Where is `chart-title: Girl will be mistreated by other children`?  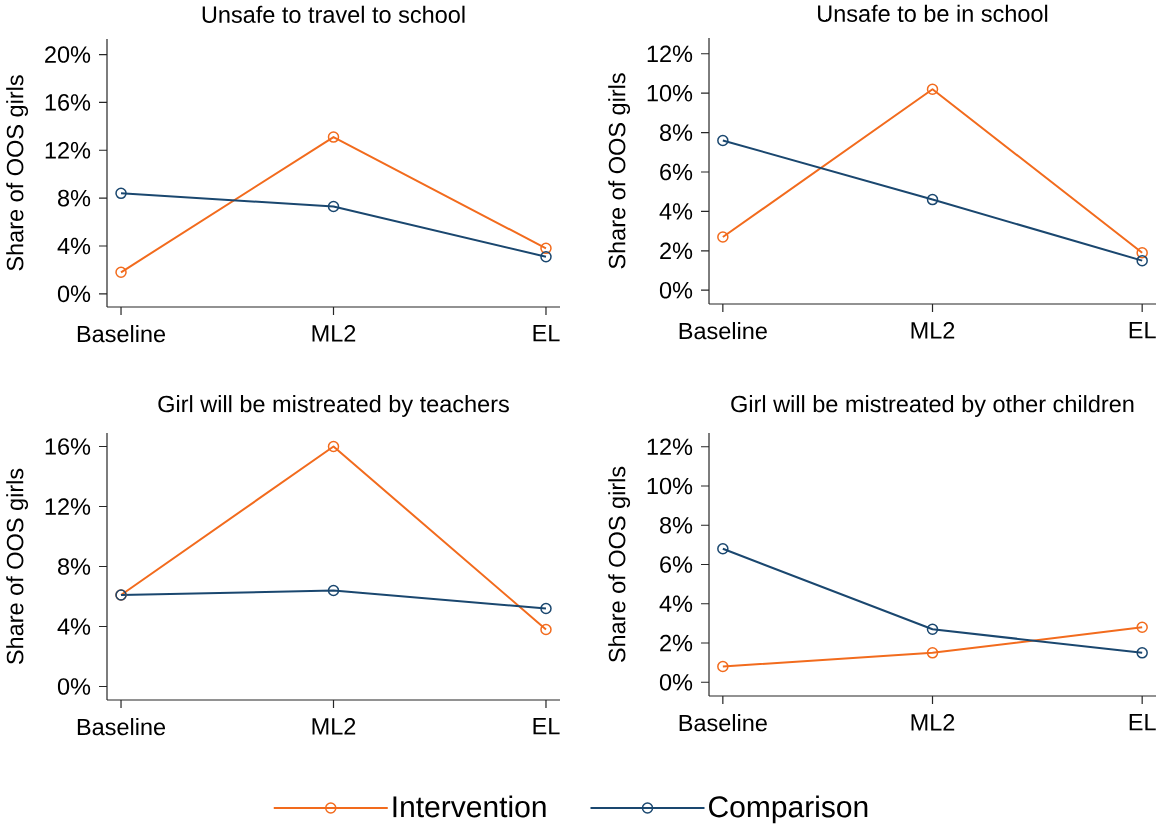 chart-title: Girl will be mistreated by other children is located at coordinates (932, 406).